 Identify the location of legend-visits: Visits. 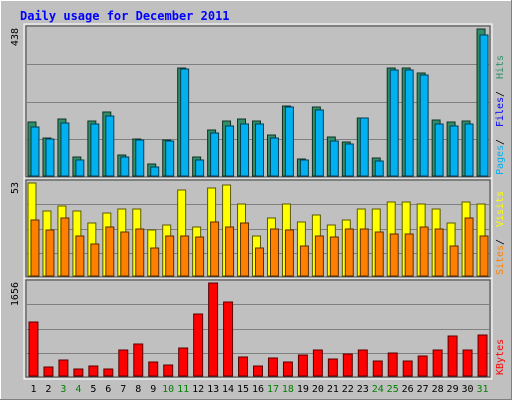
(500, 209).